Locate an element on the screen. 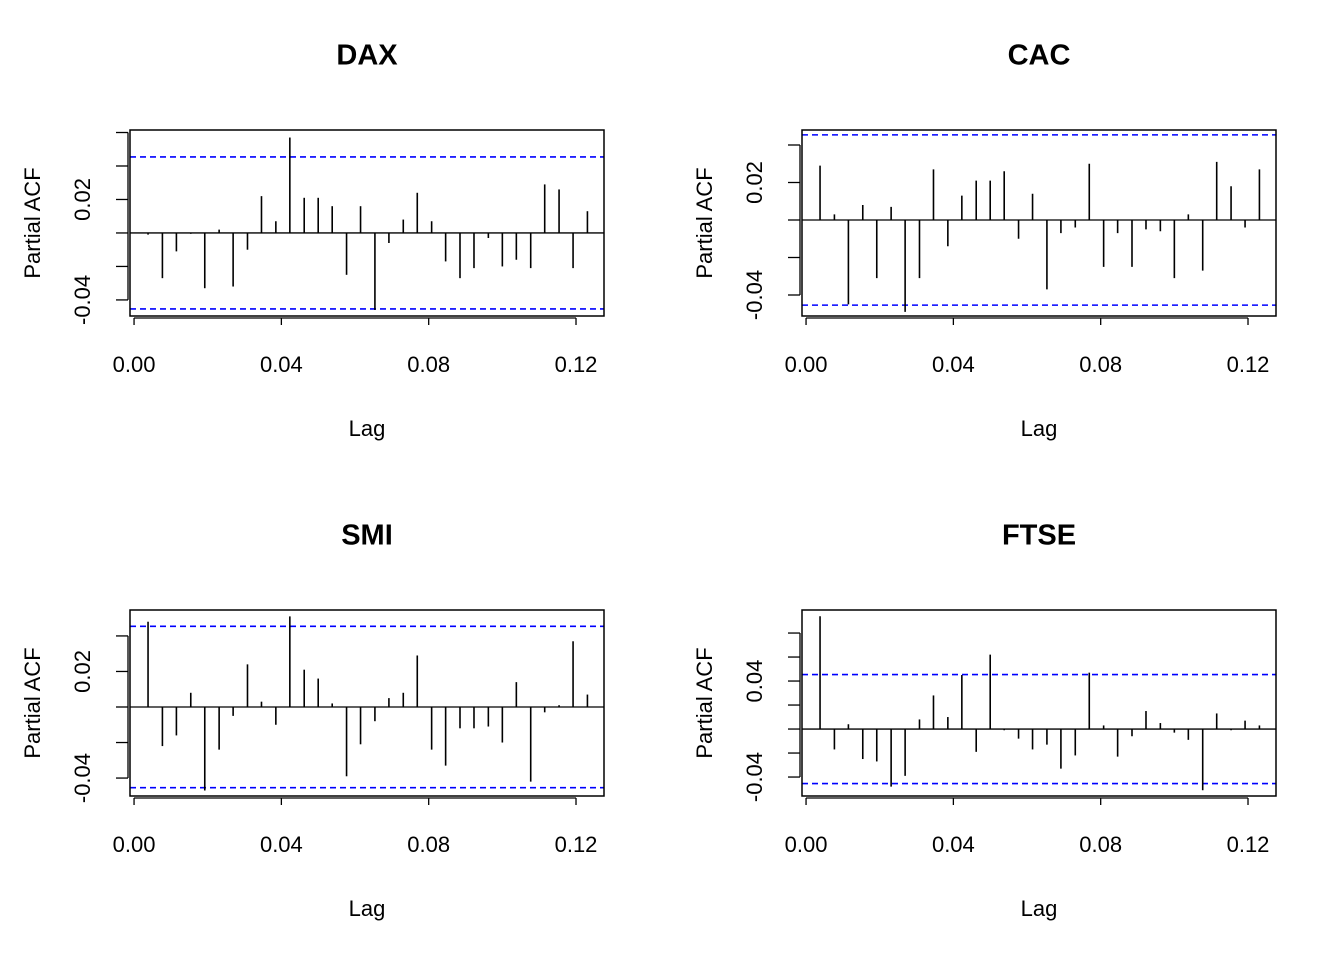 This screenshot has height=960, width=1344. chart-title: SMI is located at coordinates (367, 536).